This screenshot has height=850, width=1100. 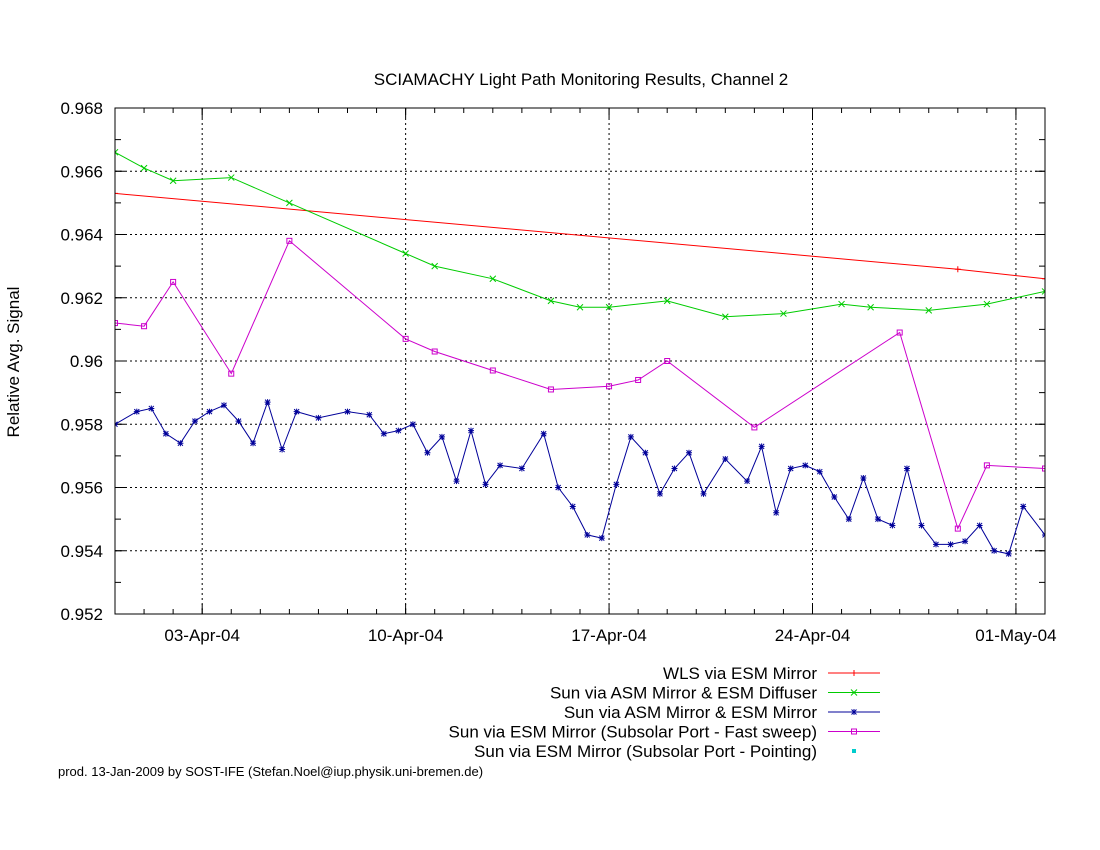 I want to click on y-tick-label: 0.96, so click(x=86, y=361).